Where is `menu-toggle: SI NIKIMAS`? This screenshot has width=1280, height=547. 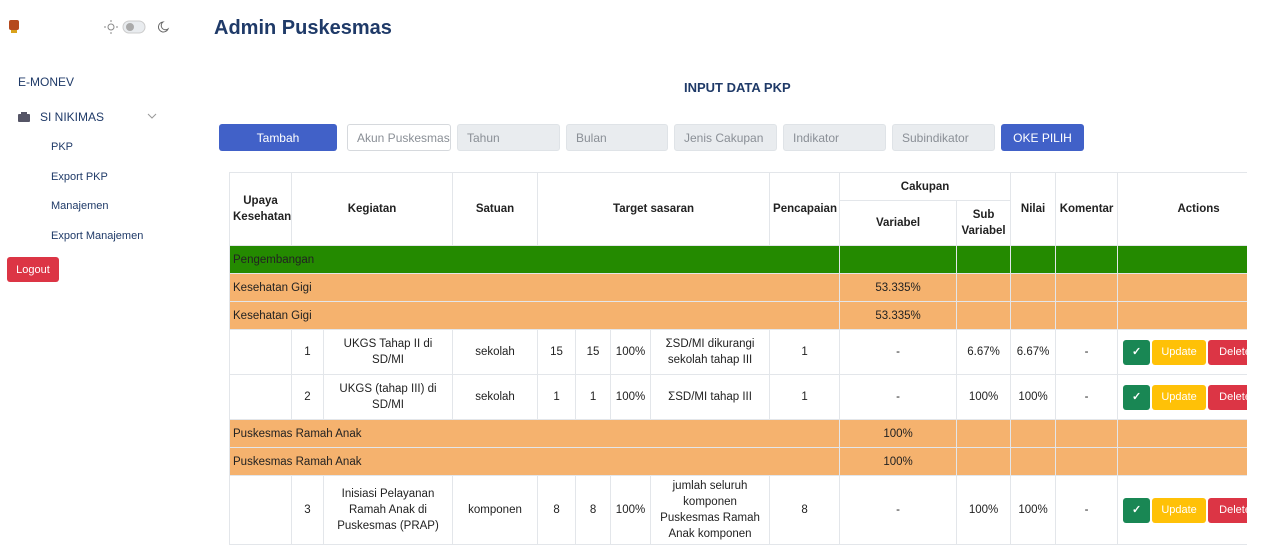
menu-toggle: SI NIKIMAS is located at coordinates (72, 117).